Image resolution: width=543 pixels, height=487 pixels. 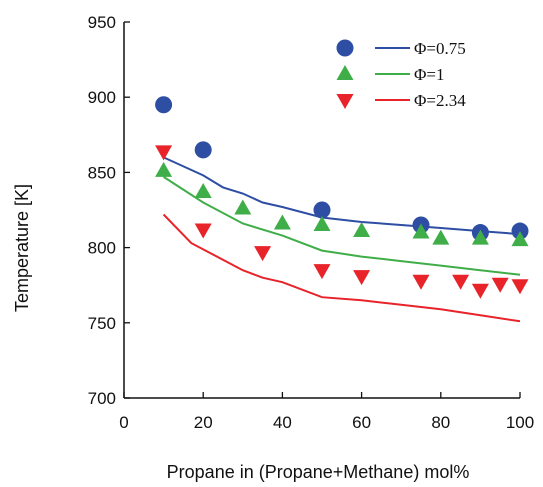 What do you see at coordinates (282, 422) in the screenshot?
I see `x-tick-label: 40` at bounding box center [282, 422].